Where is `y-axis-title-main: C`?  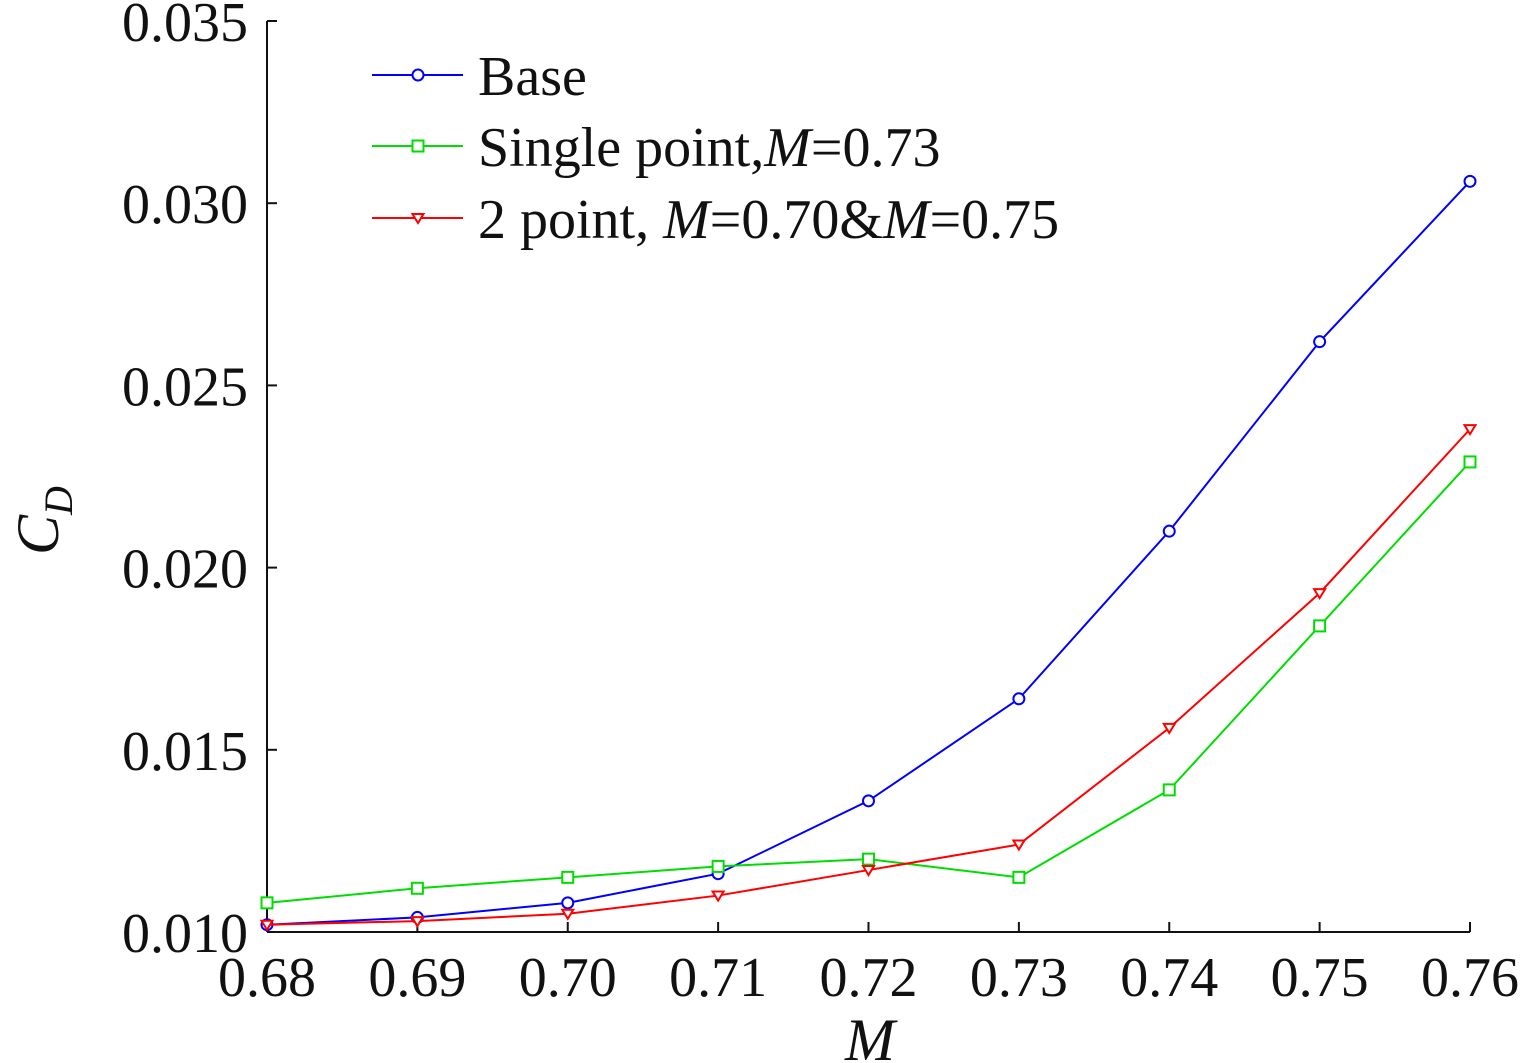
y-axis-title-main: C is located at coordinates (38, 534).